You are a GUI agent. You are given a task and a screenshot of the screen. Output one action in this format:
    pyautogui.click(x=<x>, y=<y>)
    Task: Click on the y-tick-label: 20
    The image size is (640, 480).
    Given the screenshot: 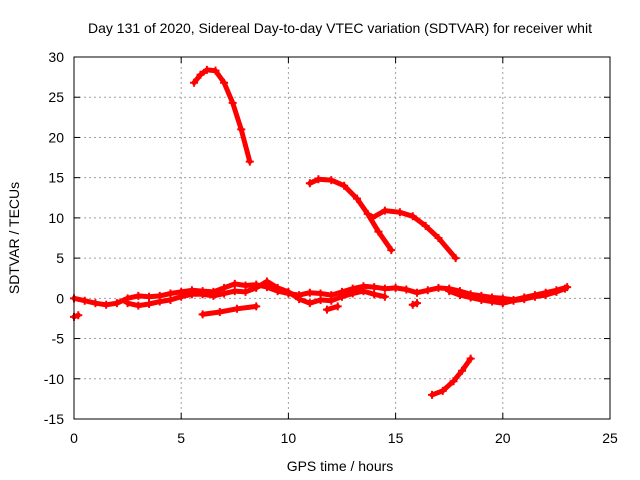 What is the action you would take?
    pyautogui.click(x=56, y=137)
    